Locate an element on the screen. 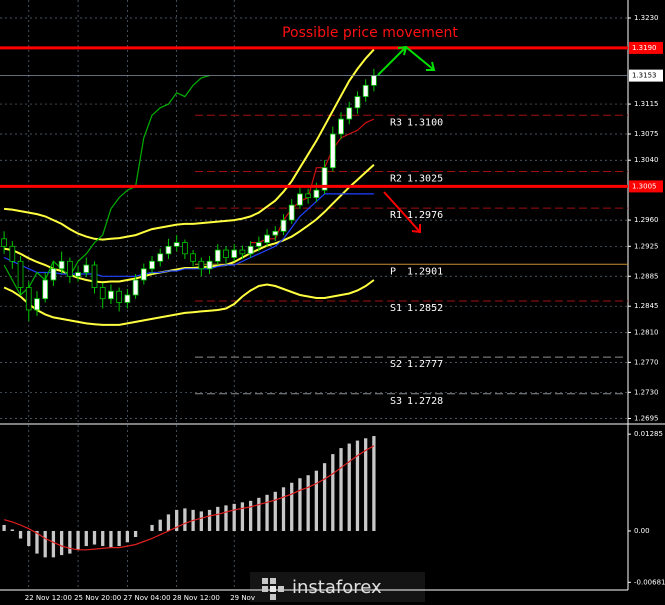 The width and height of the screenshot is (665, 605). price-marker is located at coordinates (646, 75).